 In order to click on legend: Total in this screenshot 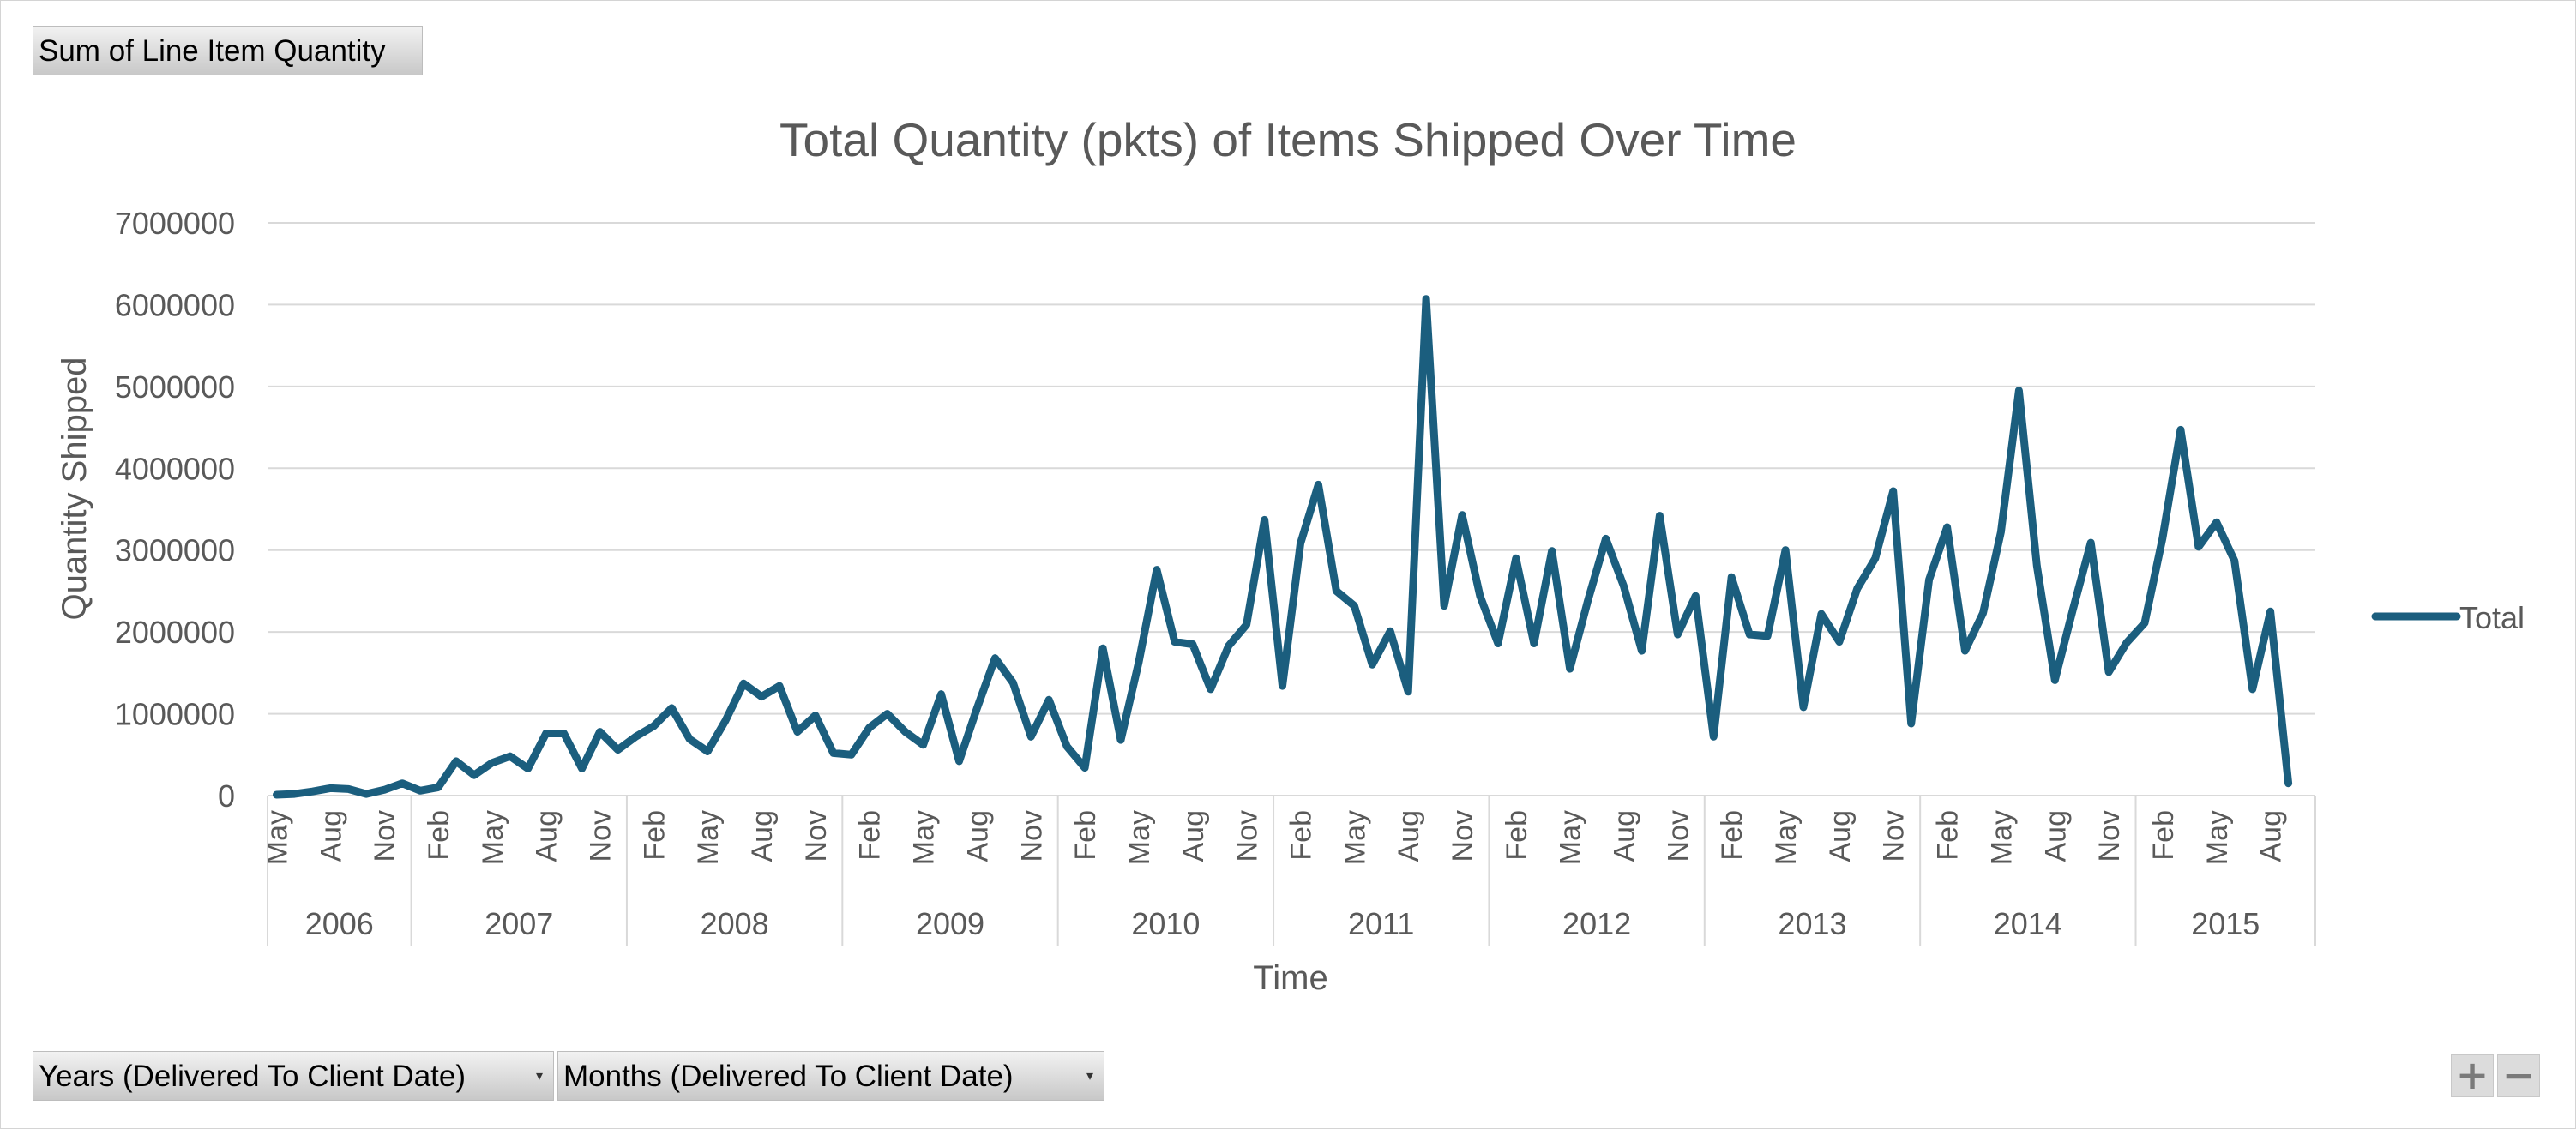, I will do `click(2448, 617)`.